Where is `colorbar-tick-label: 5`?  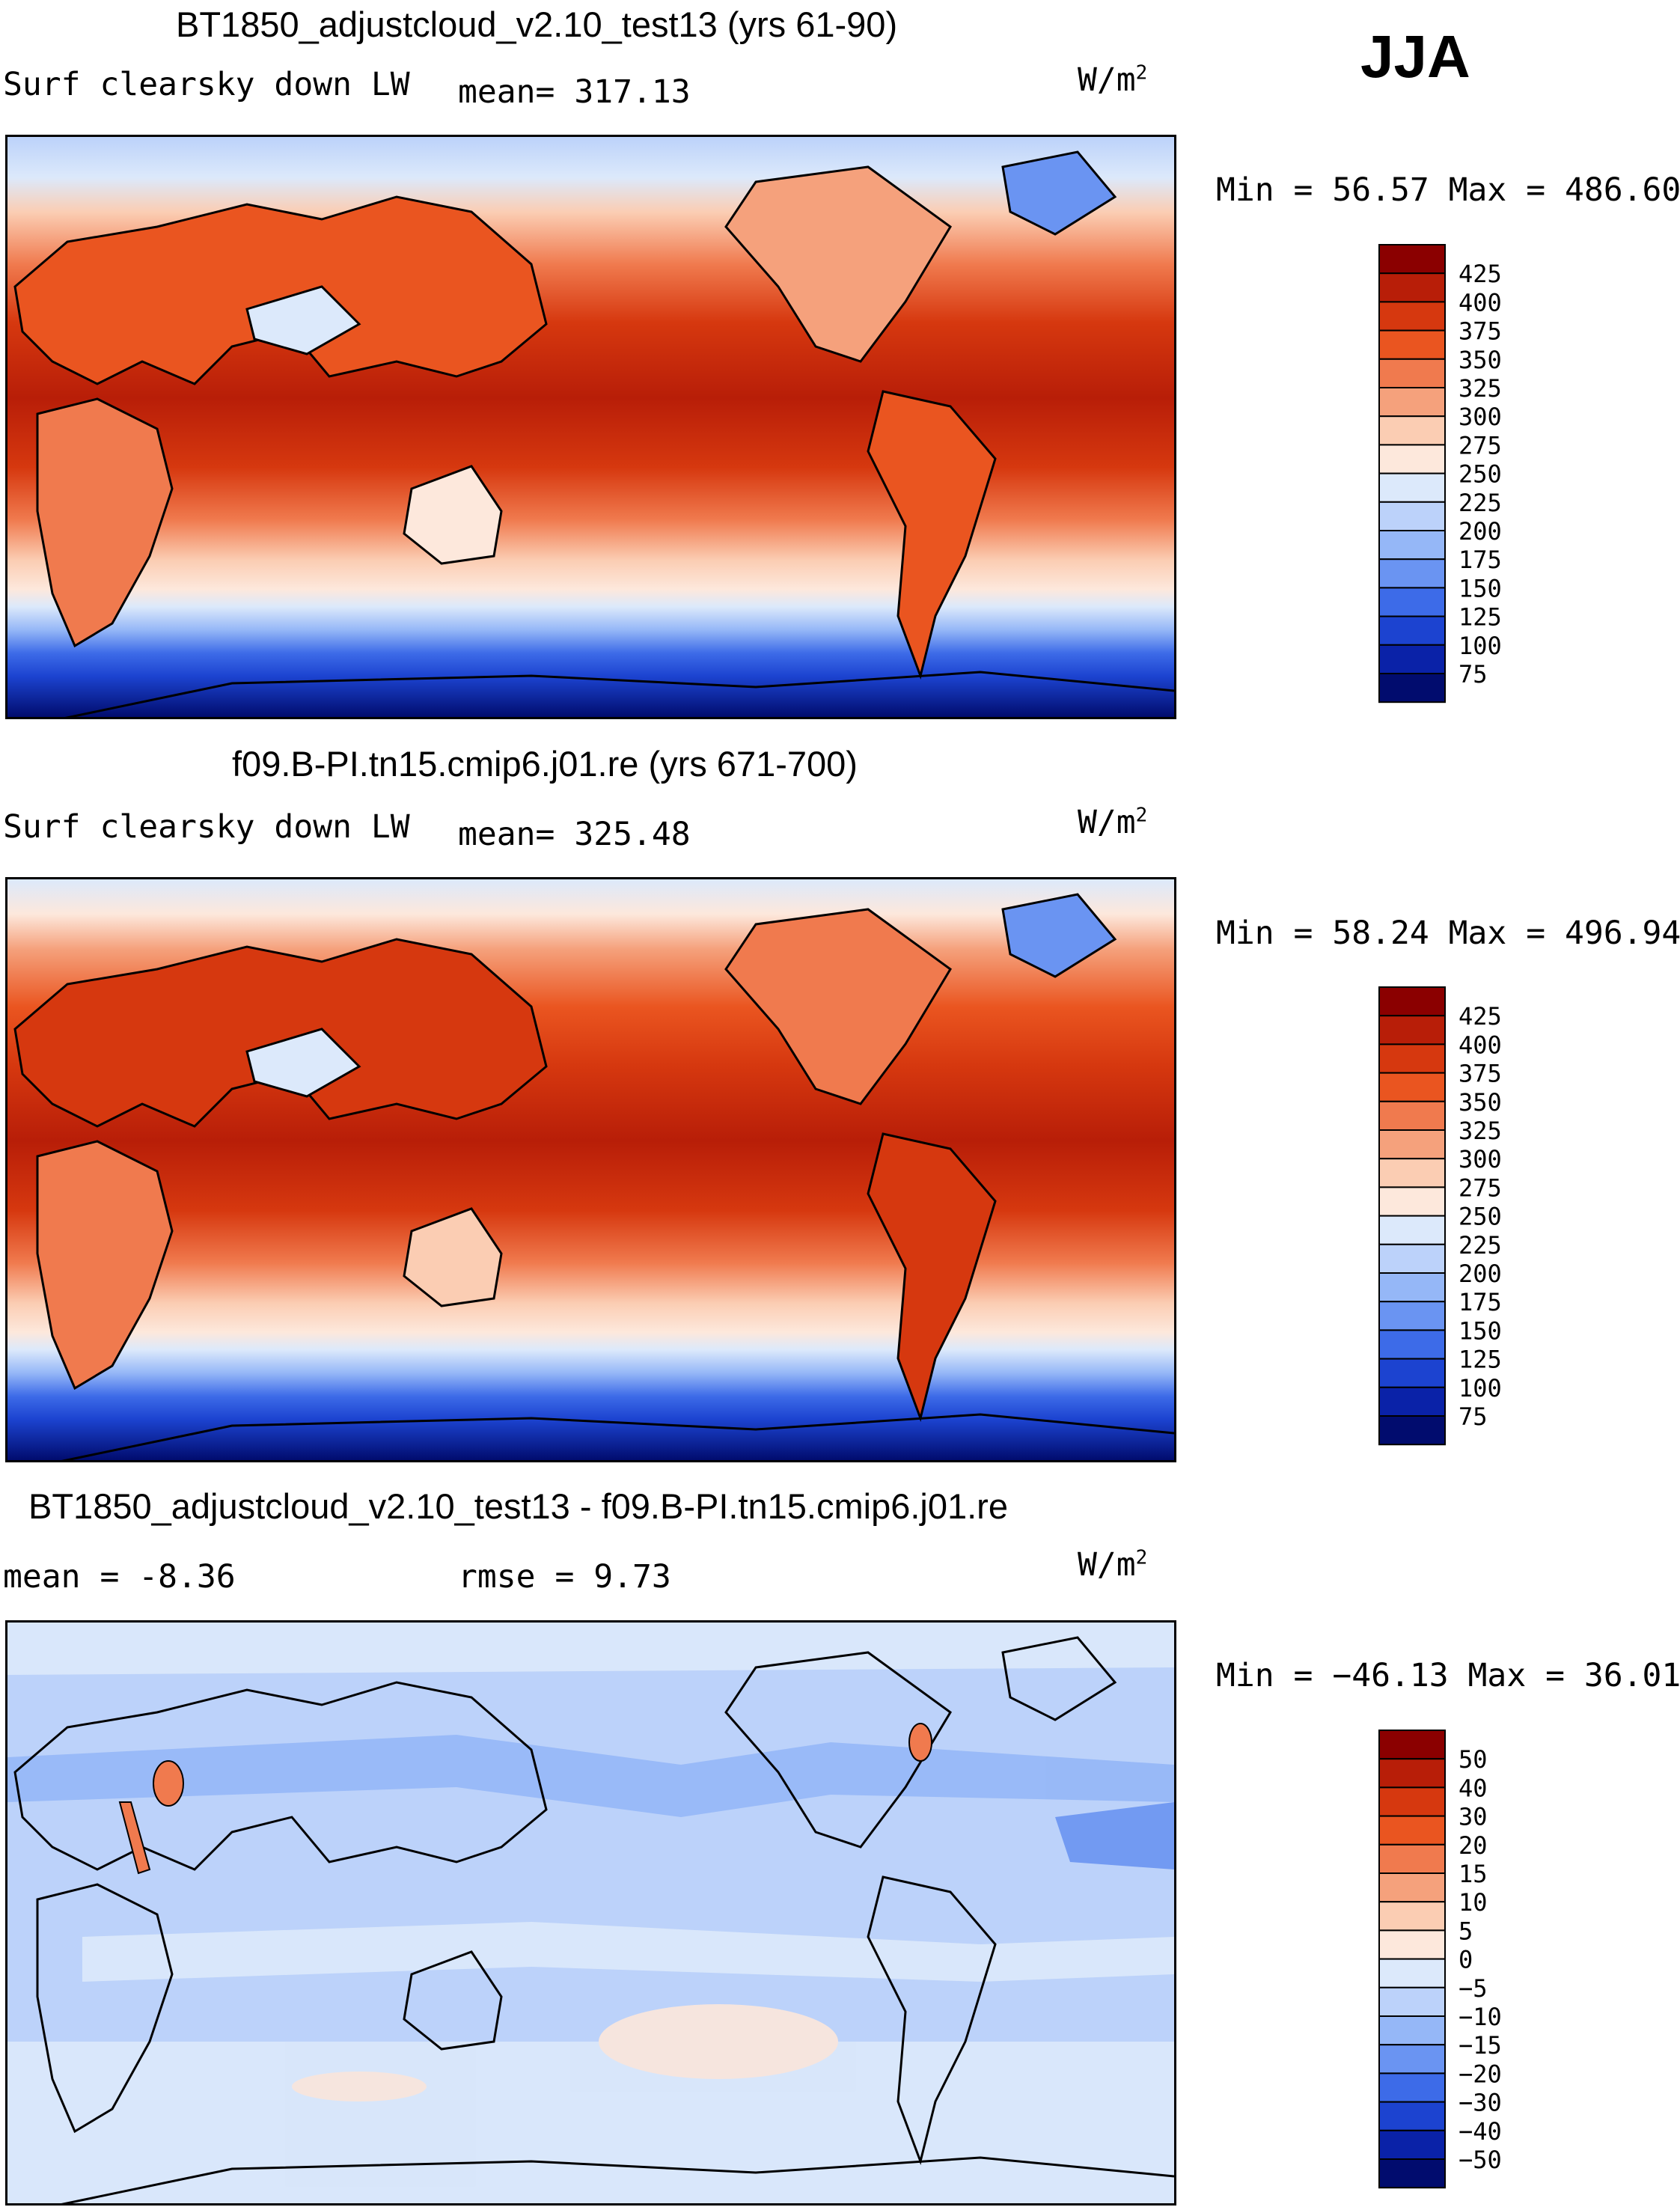 colorbar-tick-label: 5 is located at coordinates (1465, 1931).